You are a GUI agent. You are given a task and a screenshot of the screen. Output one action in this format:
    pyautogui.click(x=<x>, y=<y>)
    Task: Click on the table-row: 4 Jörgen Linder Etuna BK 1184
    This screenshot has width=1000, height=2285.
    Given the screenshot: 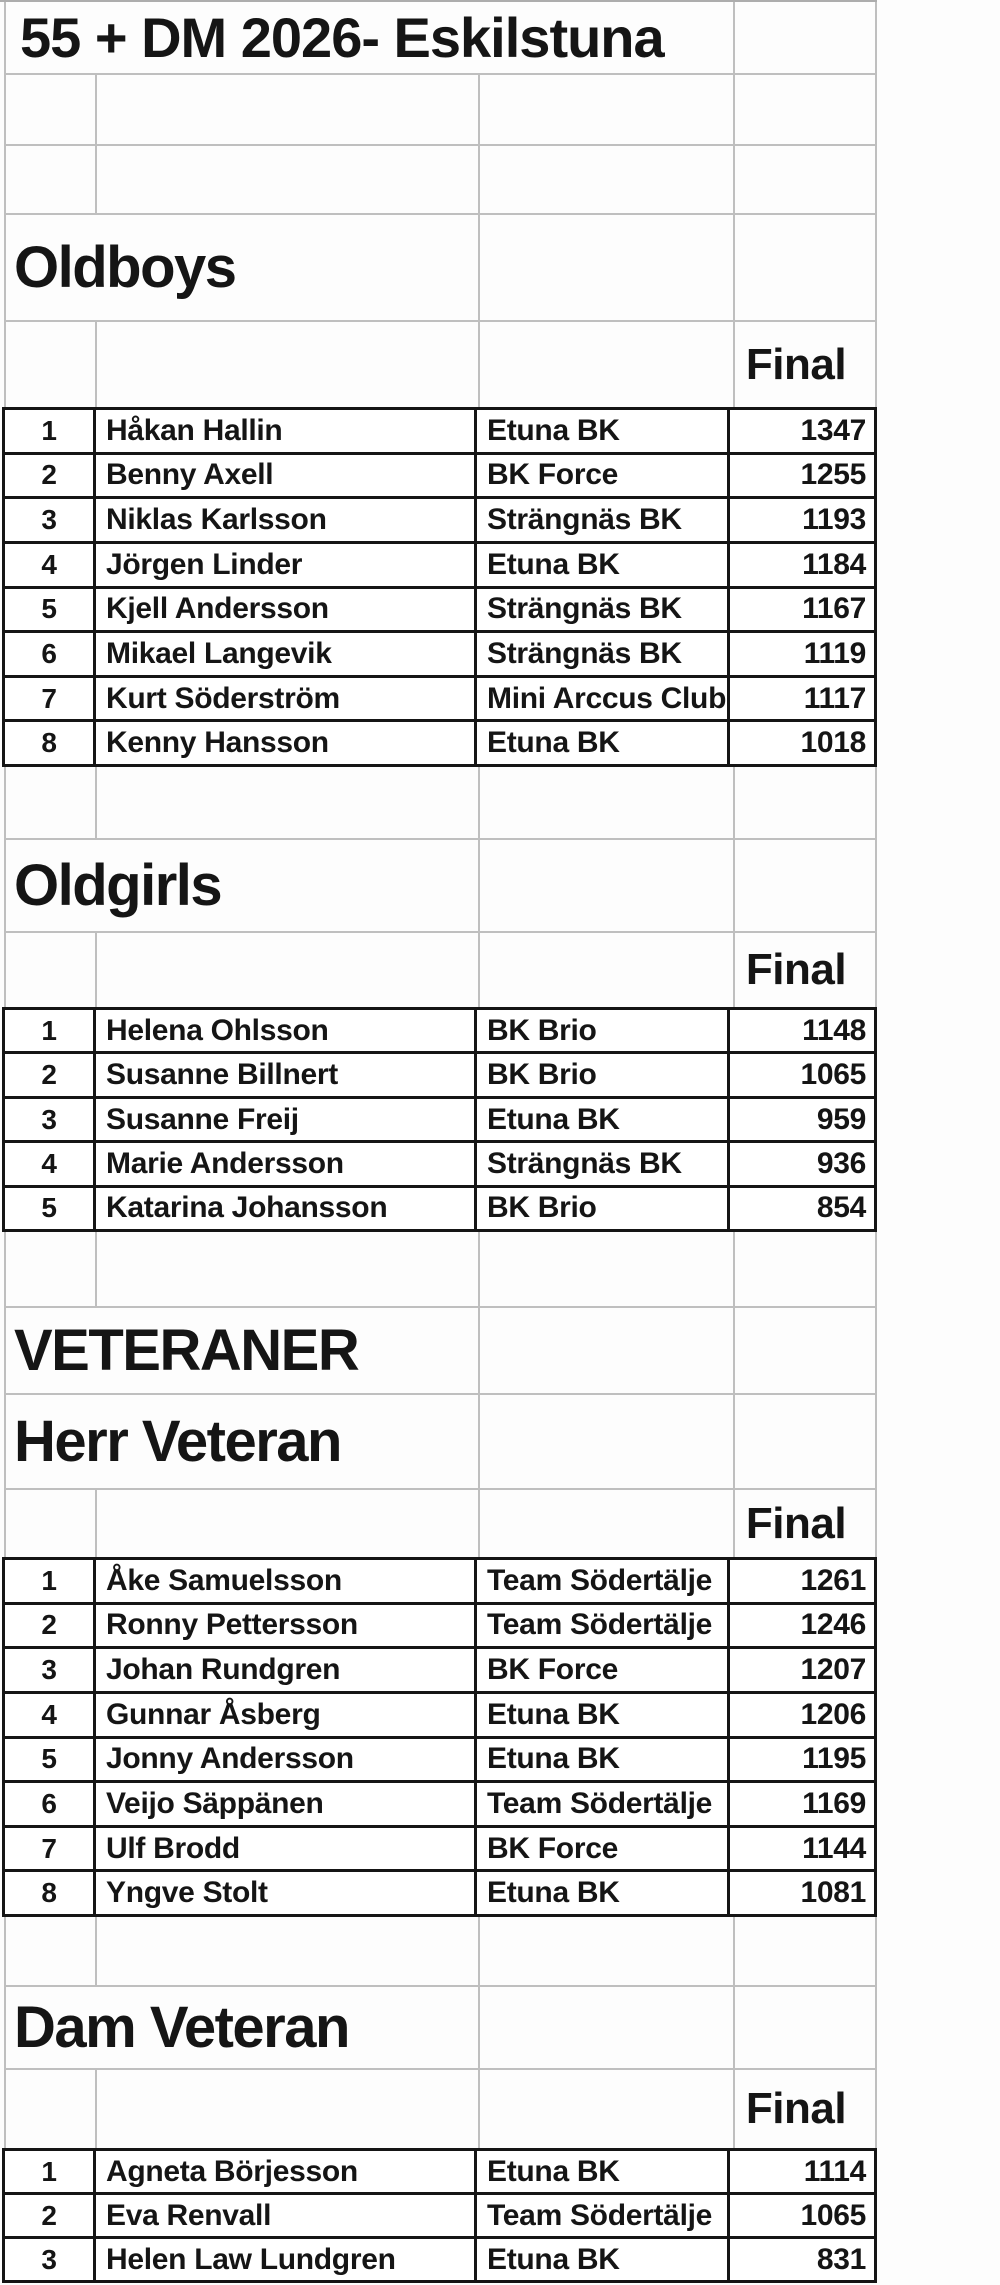 What is the action you would take?
    pyautogui.click(x=439, y=563)
    